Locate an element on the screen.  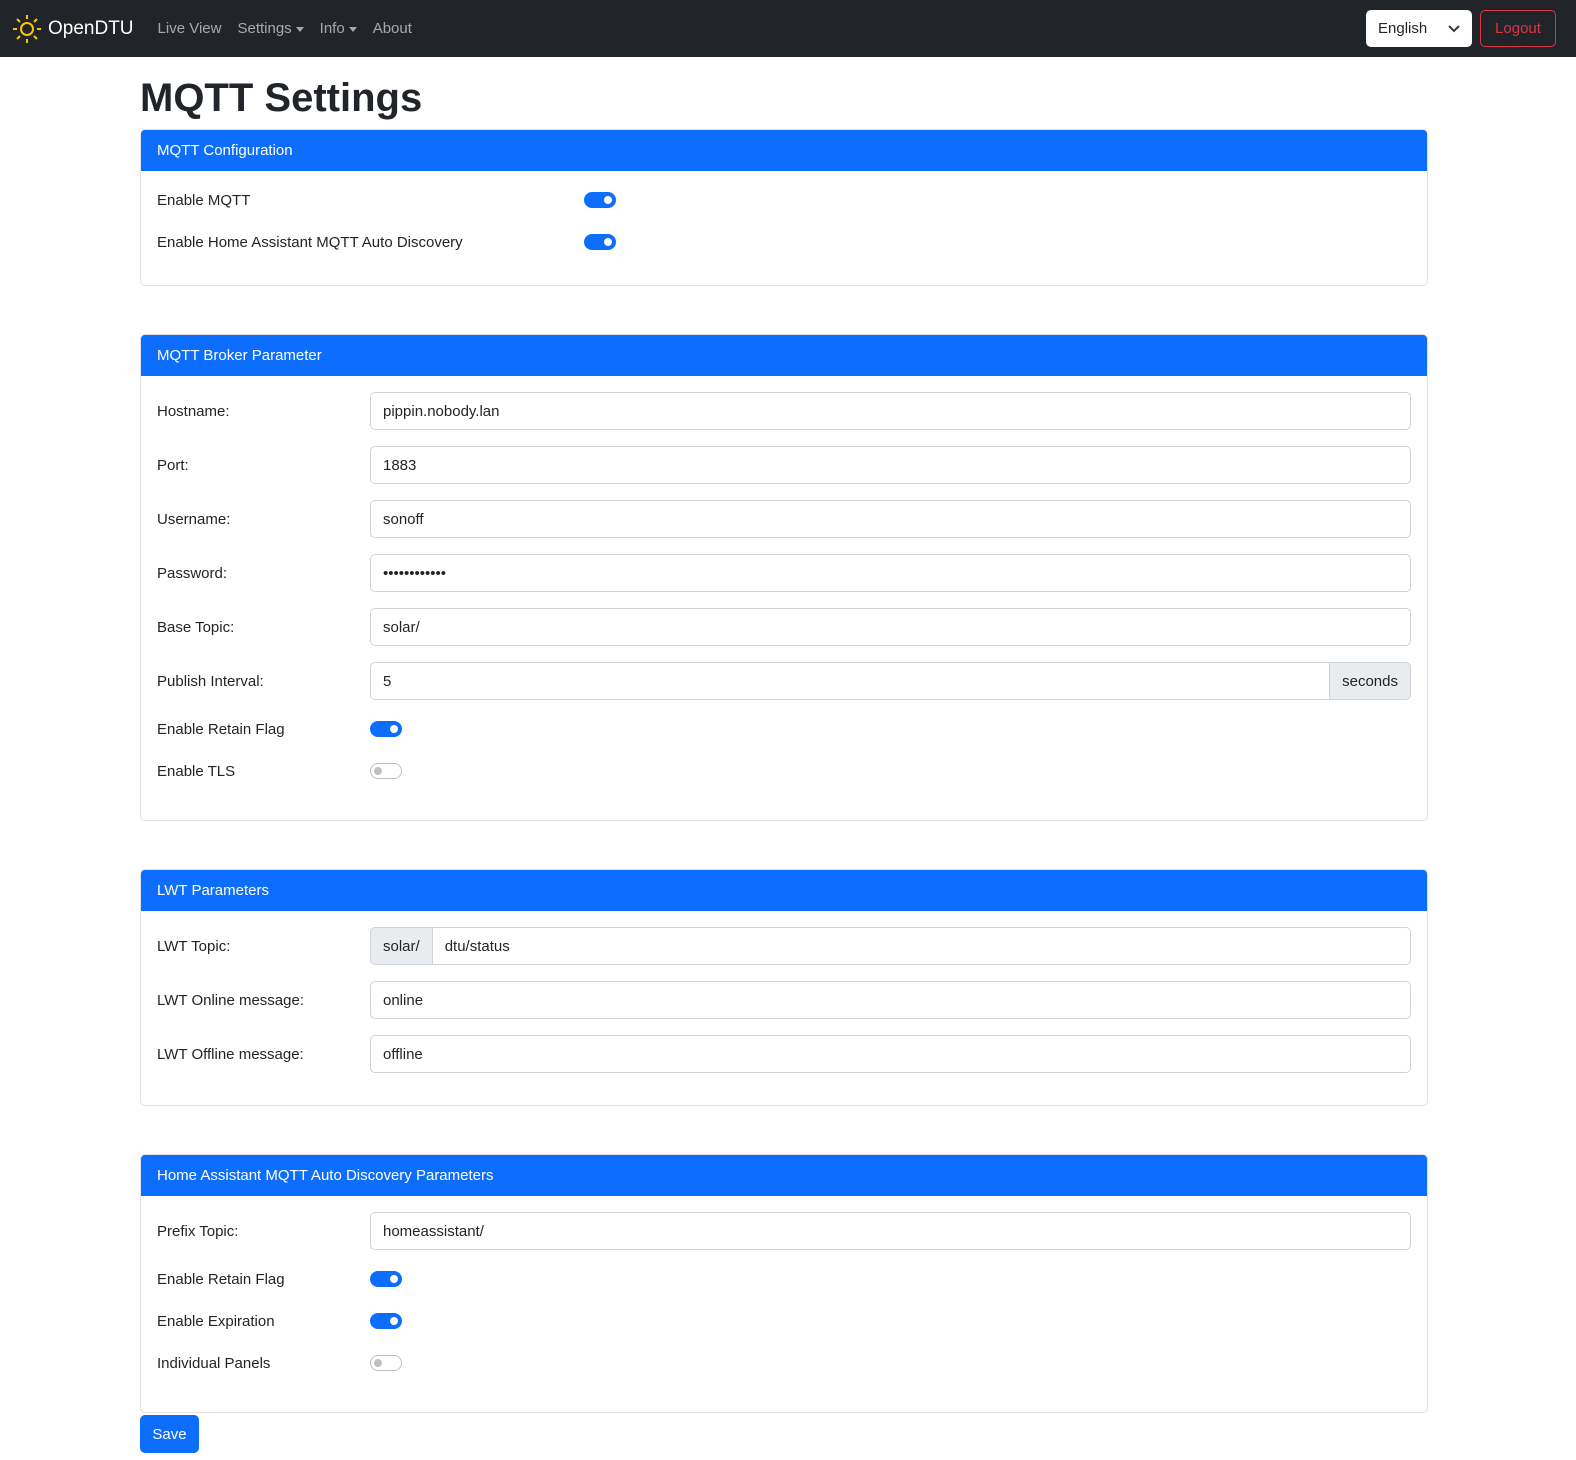
publish-interval-input: 5 is located at coordinates (850, 681).